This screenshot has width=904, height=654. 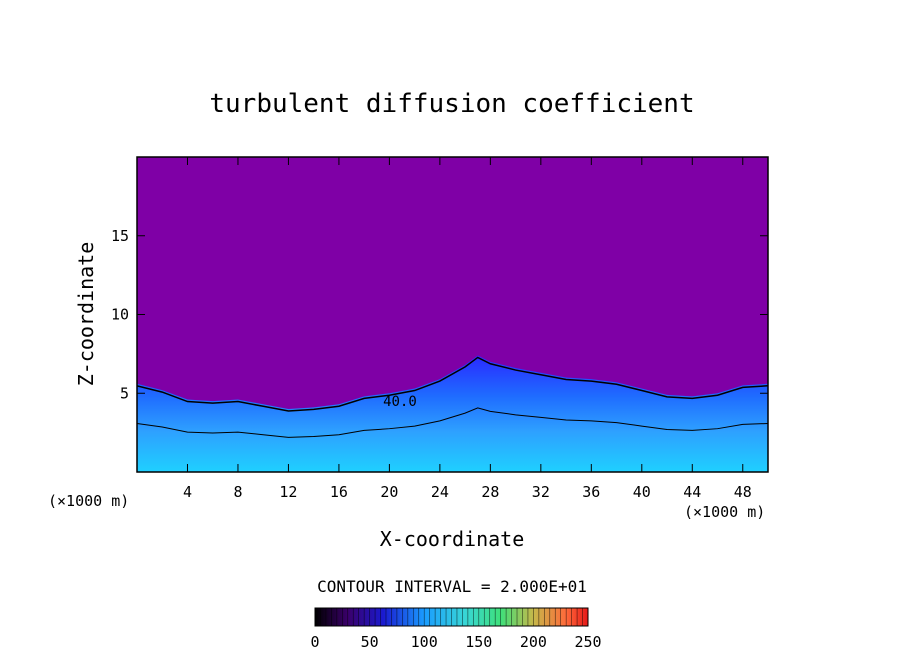 What do you see at coordinates (389, 492) in the screenshot?
I see `x-tick-label: 20` at bounding box center [389, 492].